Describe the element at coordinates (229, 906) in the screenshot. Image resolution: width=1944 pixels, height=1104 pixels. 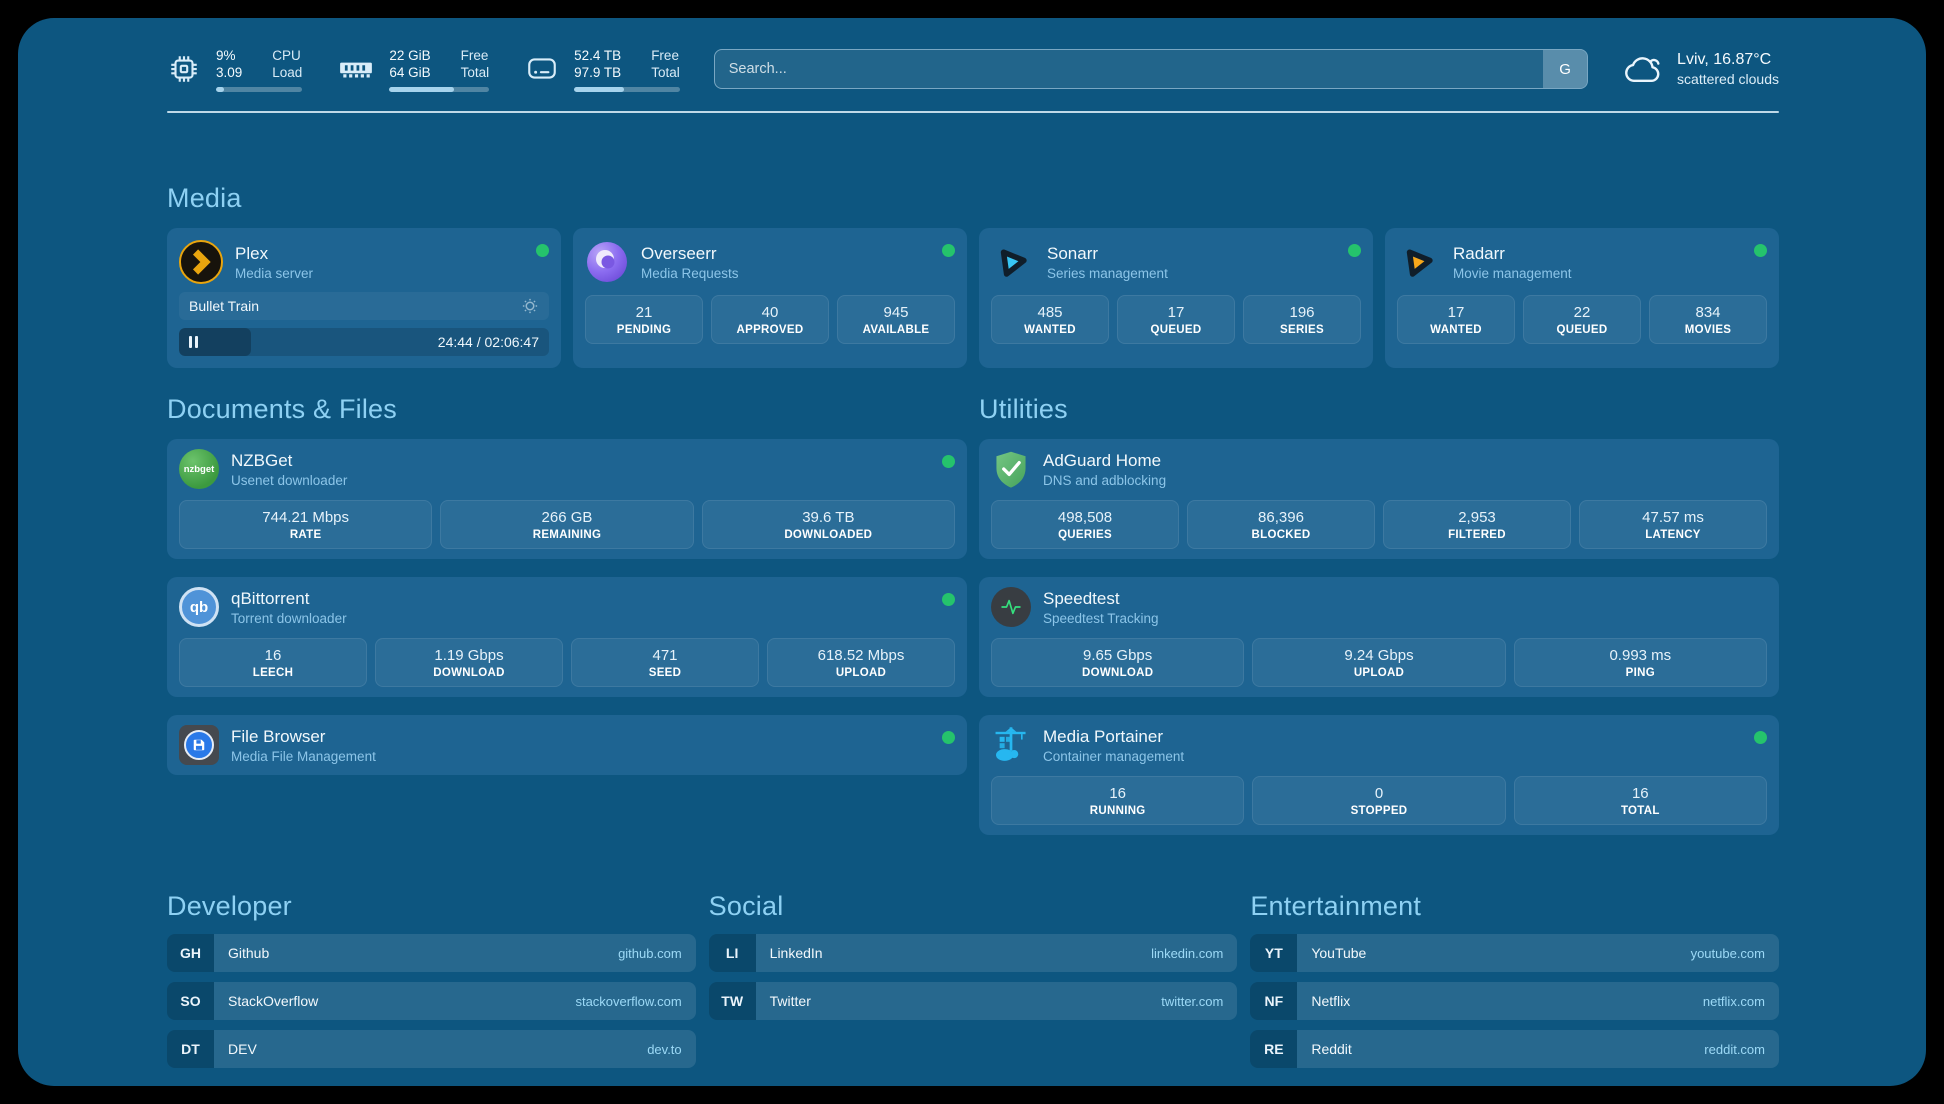
I see `section-title-developer: Developer` at that location.